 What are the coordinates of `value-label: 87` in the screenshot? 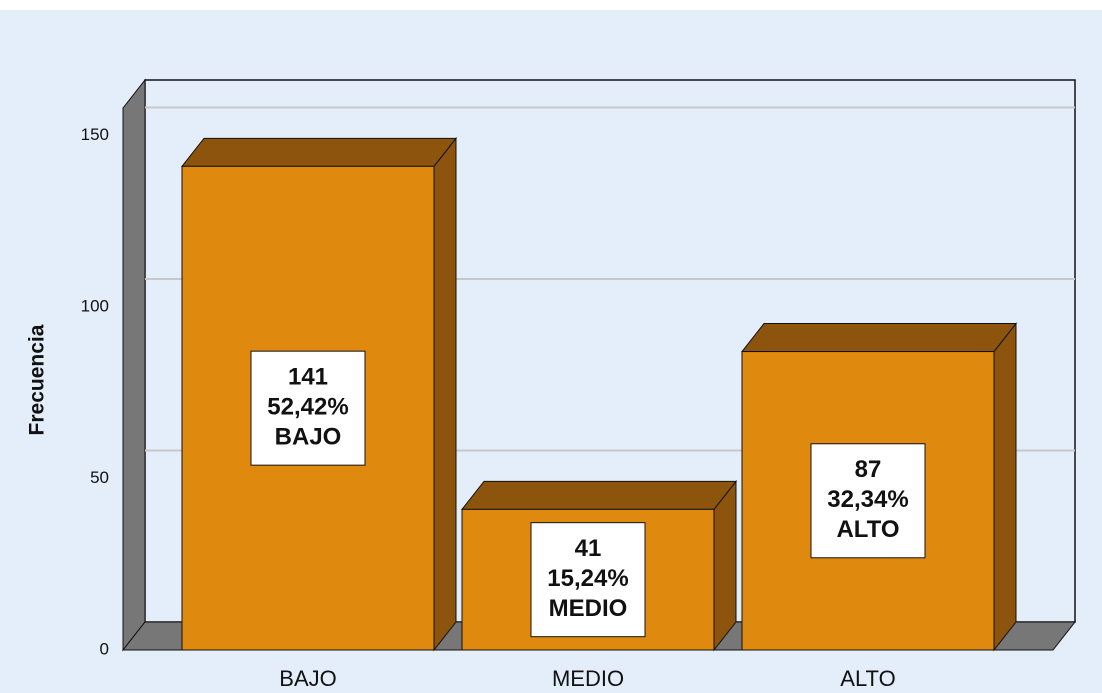 It's located at (868, 469).